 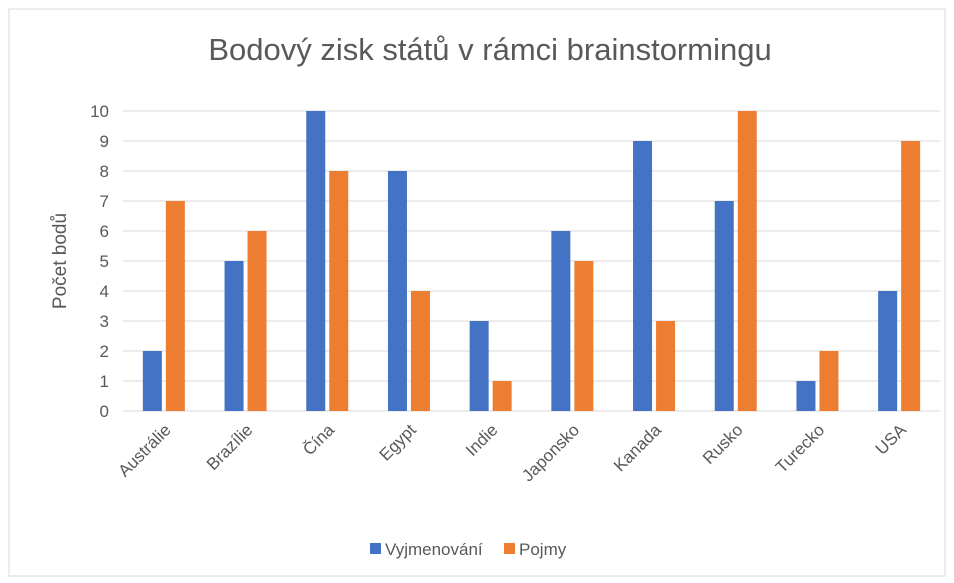 I want to click on y-tick-label: 6, so click(x=104, y=231).